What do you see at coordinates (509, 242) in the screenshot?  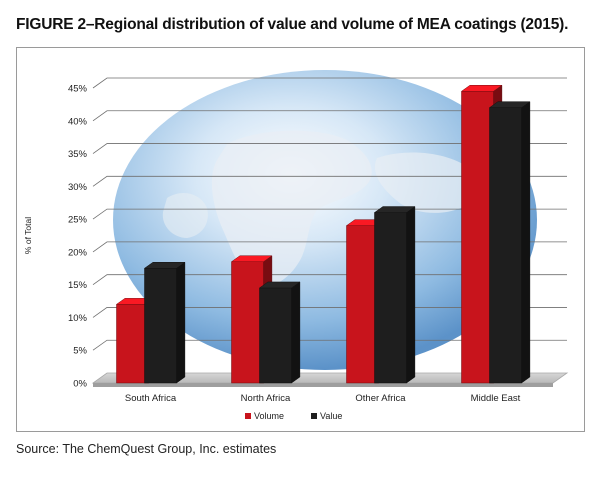 I see `bar-value-middle-east` at bounding box center [509, 242].